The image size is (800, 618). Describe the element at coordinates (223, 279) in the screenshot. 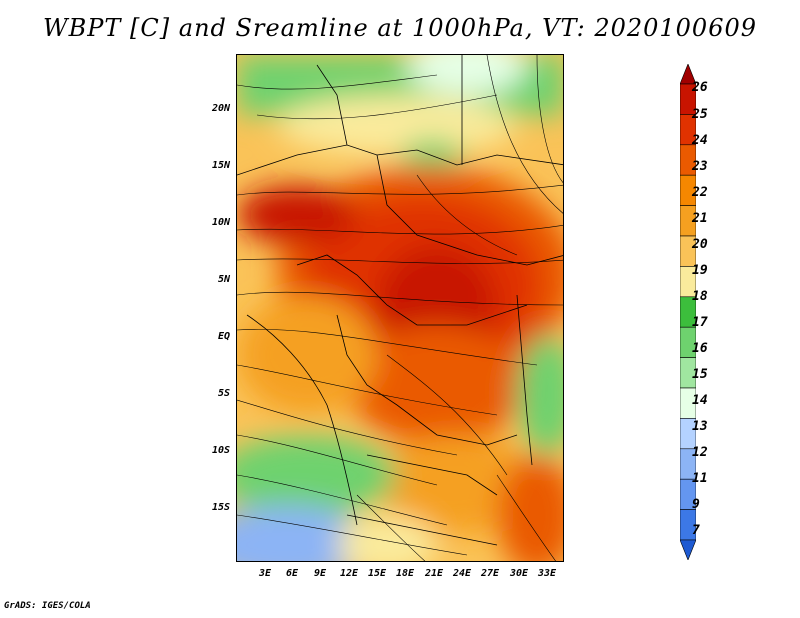

I see `lat-label-5n: 5N` at that location.